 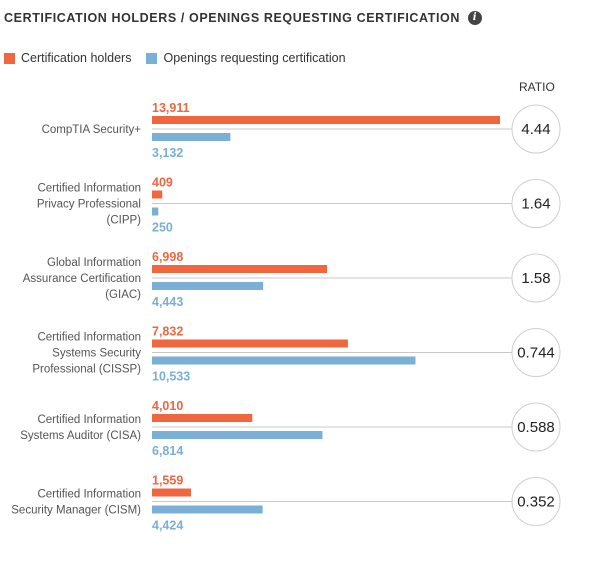 I want to click on value-label-holders: 13,911, so click(x=171, y=108).